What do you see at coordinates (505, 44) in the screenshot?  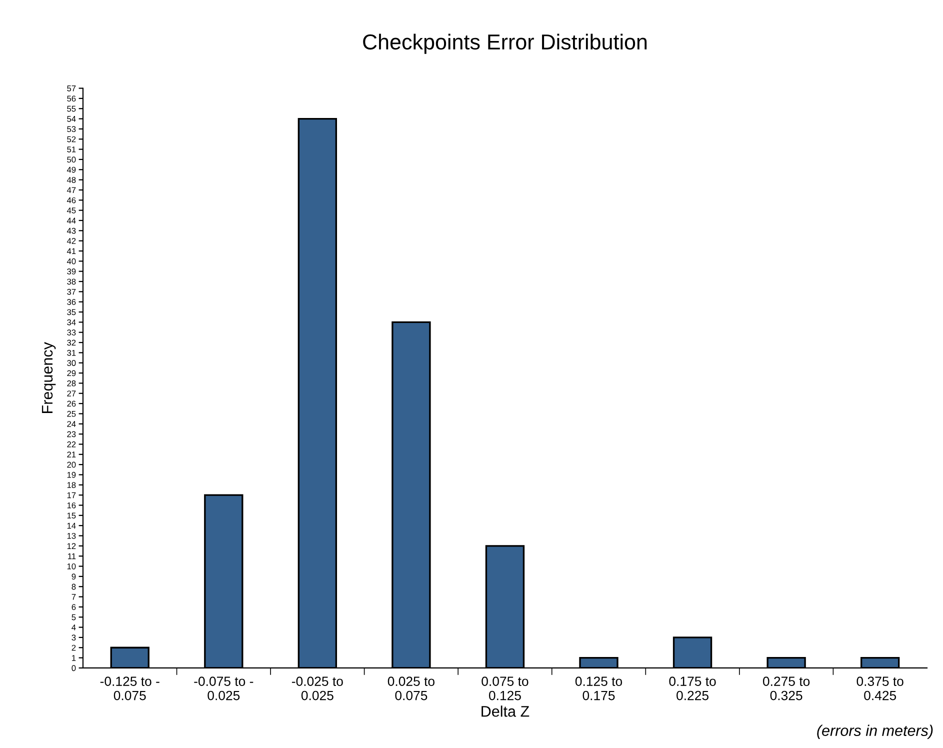 I see `chart-title: Checkpoints Error Distribution` at bounding box center [505, 44].